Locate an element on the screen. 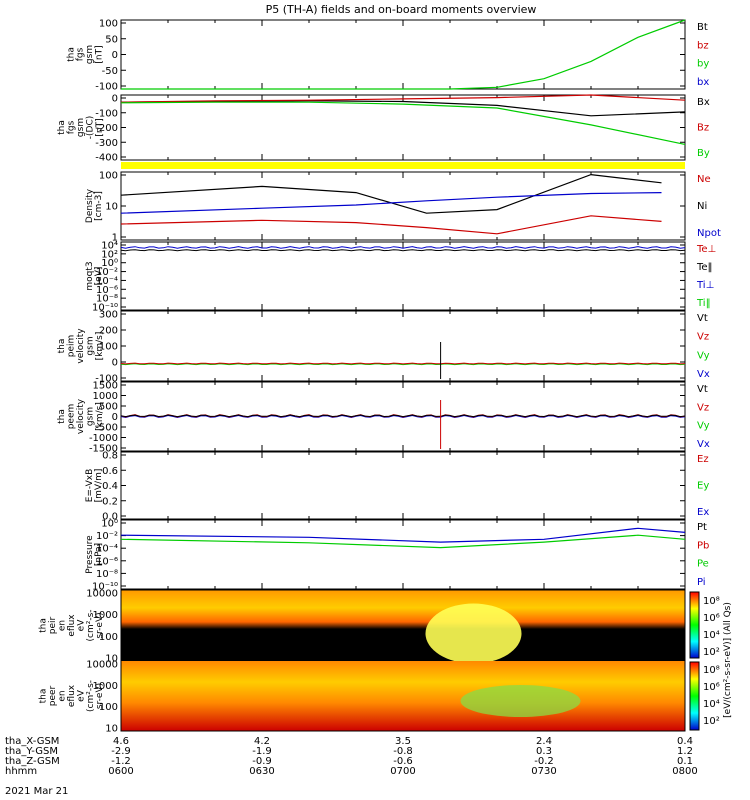 The image size is (750, 800). ylabel-line: sr-eV) is located at coordinates (100, 696).